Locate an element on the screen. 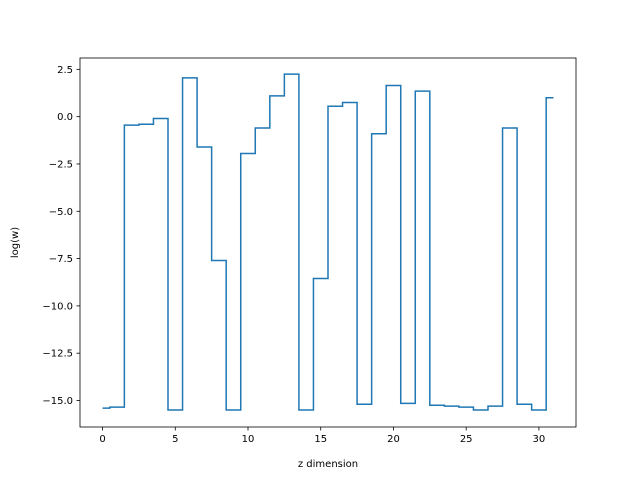 Image resolution: width=640 pixels, height=480 pixels. x-tick-label: 10 is located at coordinates (248, 439).